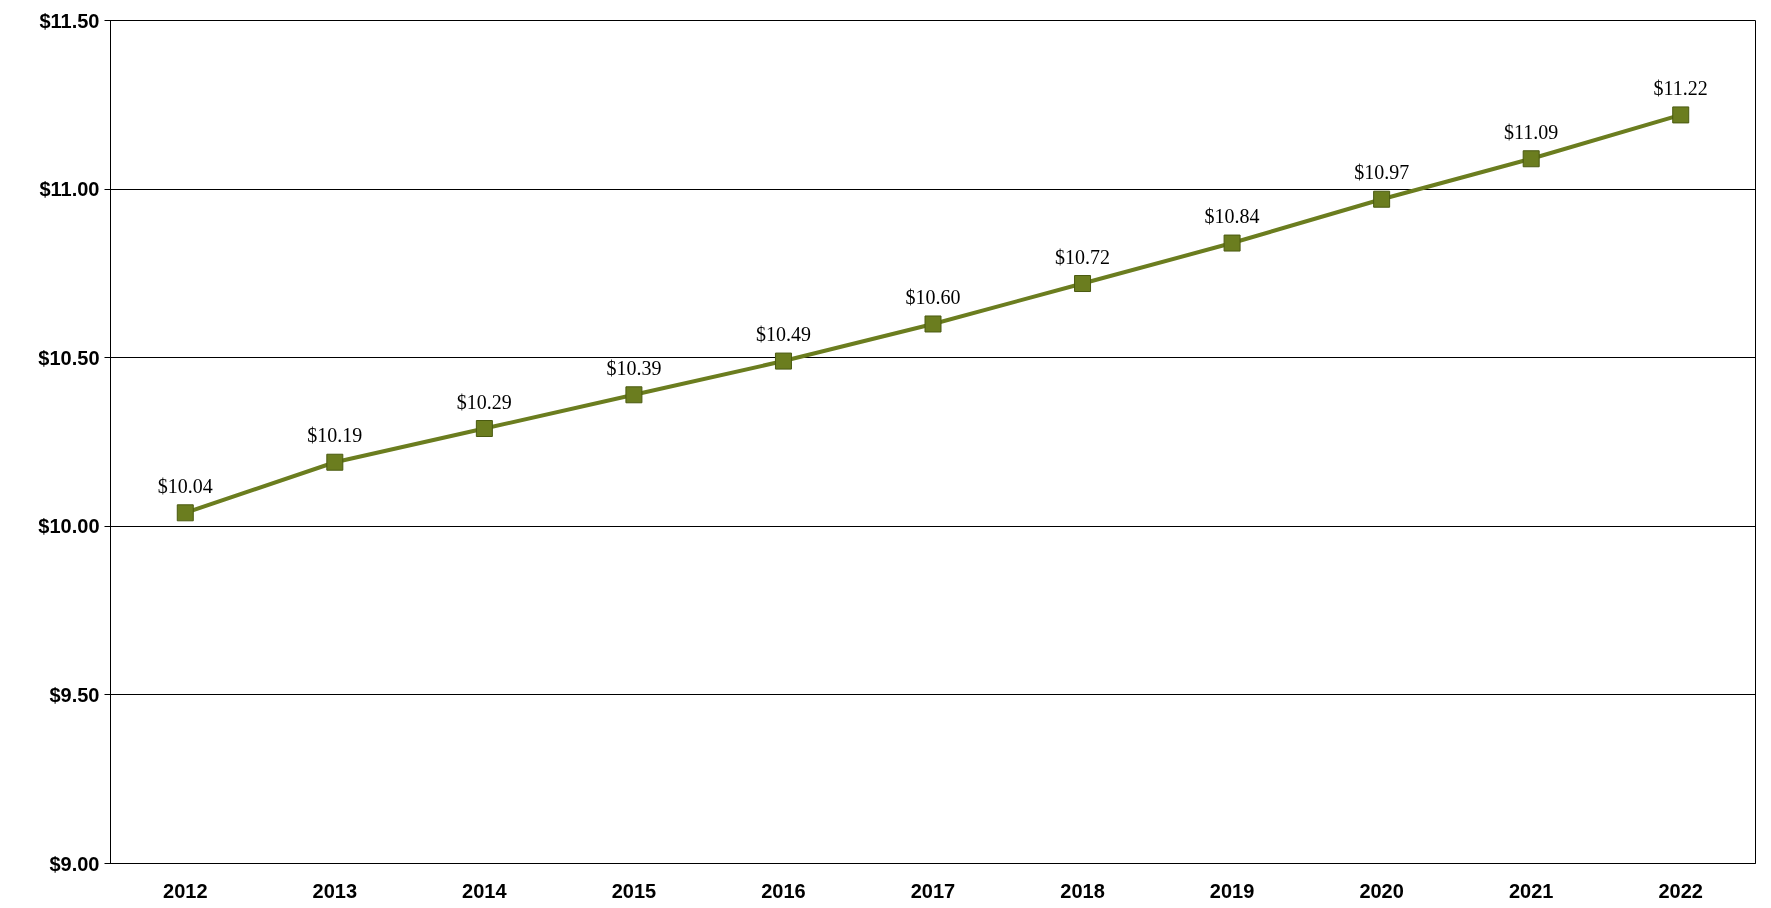 The image size is (1771, 908). What do you see at coordinates (783, 334) in the screenshot?
I see `data-label: $10.49` at bounding box center [783, 334].